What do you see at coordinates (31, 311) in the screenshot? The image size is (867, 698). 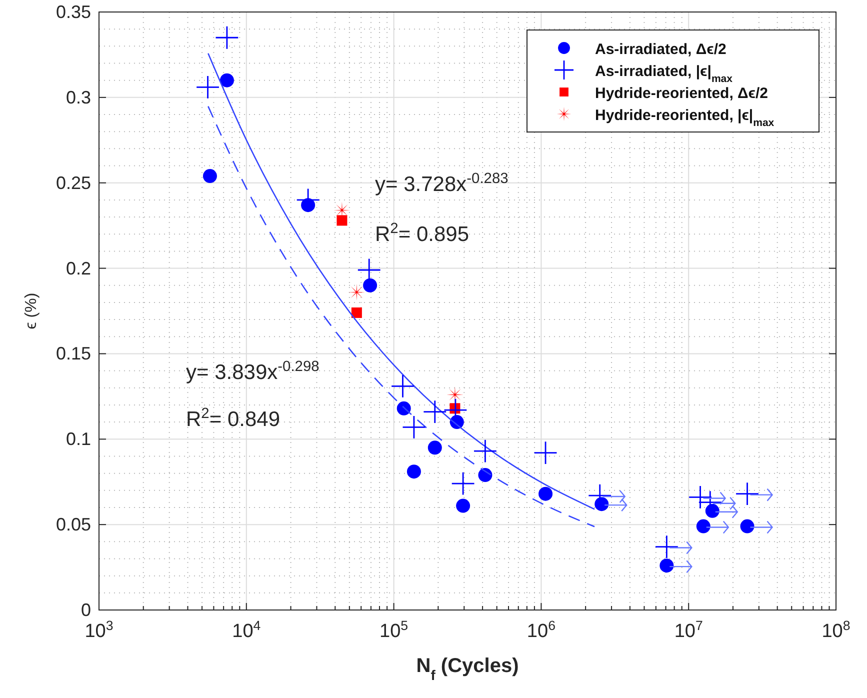 I see `y-axis-title: ϵ (%)` at bounding box center [31, 311].